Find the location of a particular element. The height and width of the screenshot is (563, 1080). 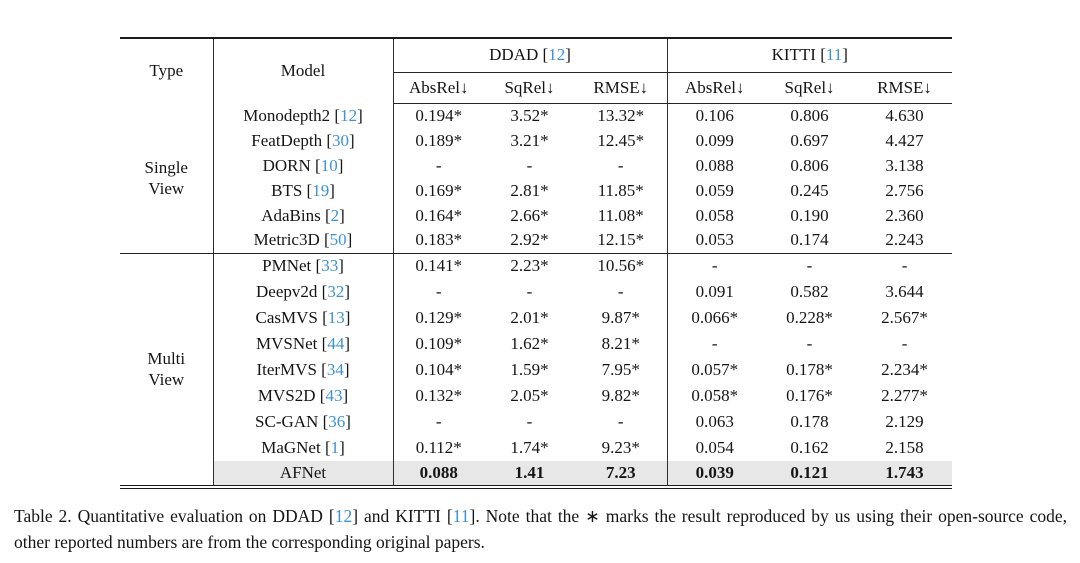

citation-link: 19 is located at coordinates (321, 190).